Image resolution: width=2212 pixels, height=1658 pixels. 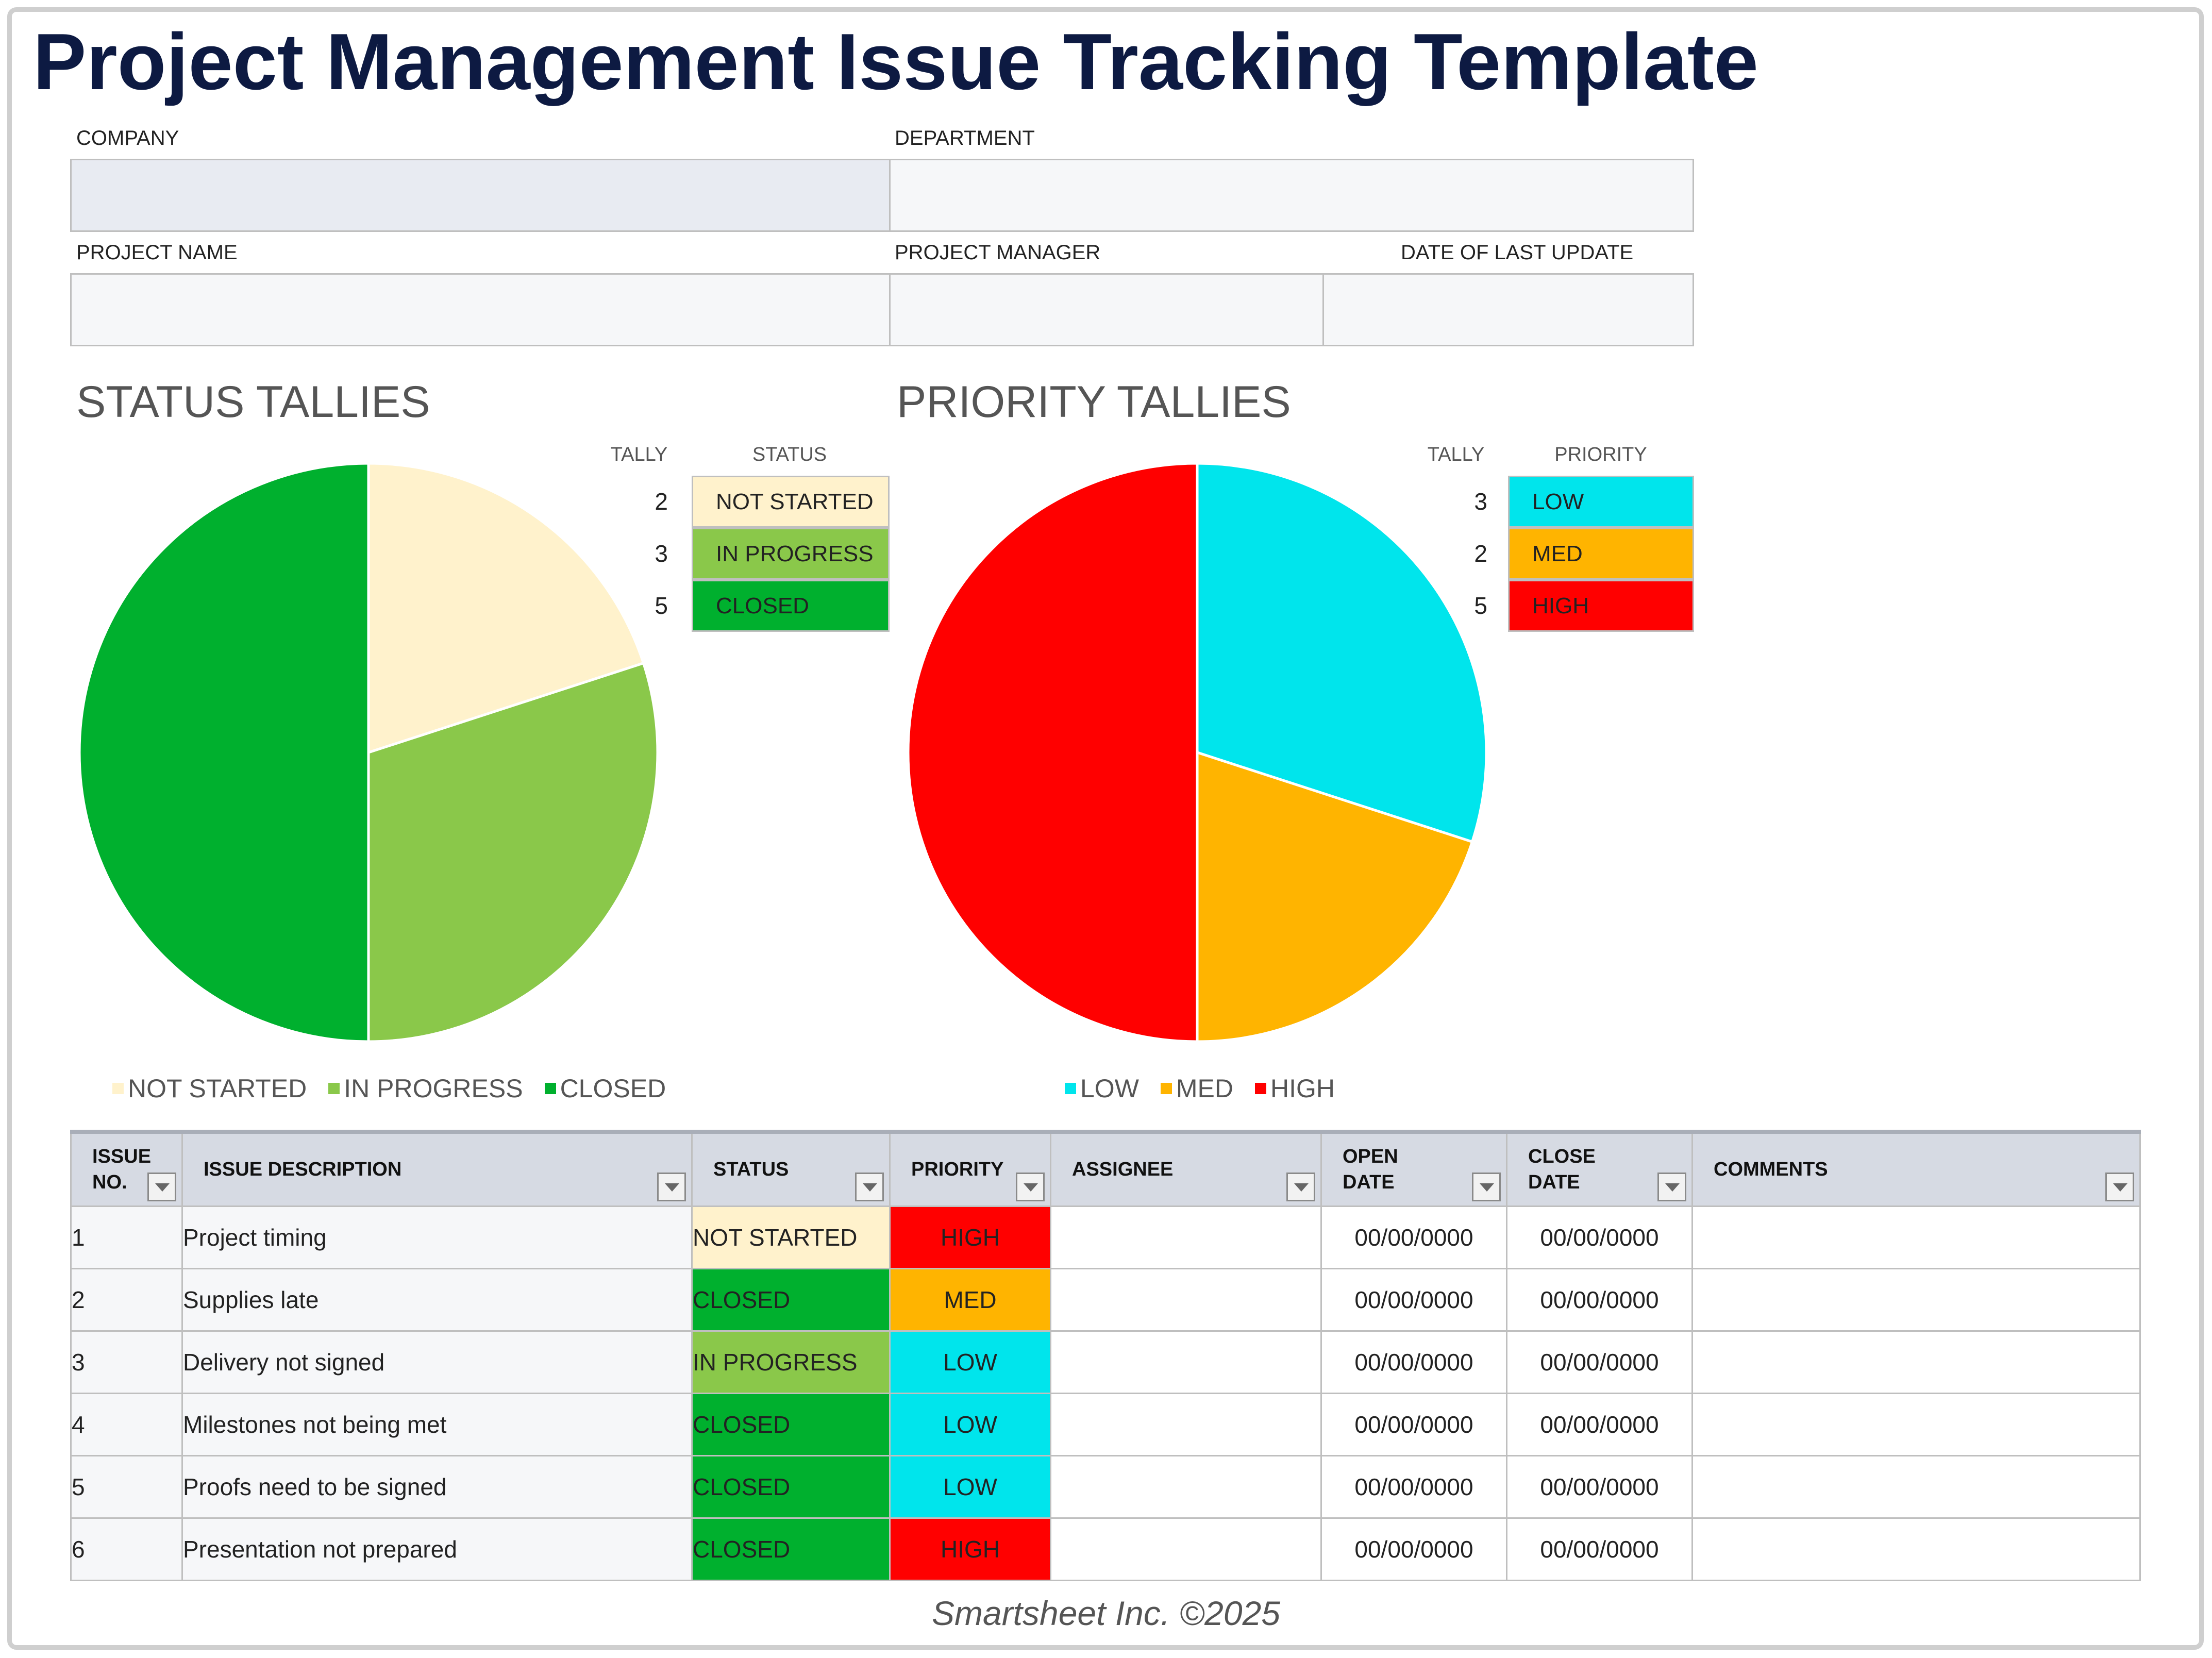 What do you see at coordinates (791, 1169) in the screenshot?
I see `col-status: STATUS` at bounding box center [791, 1169].